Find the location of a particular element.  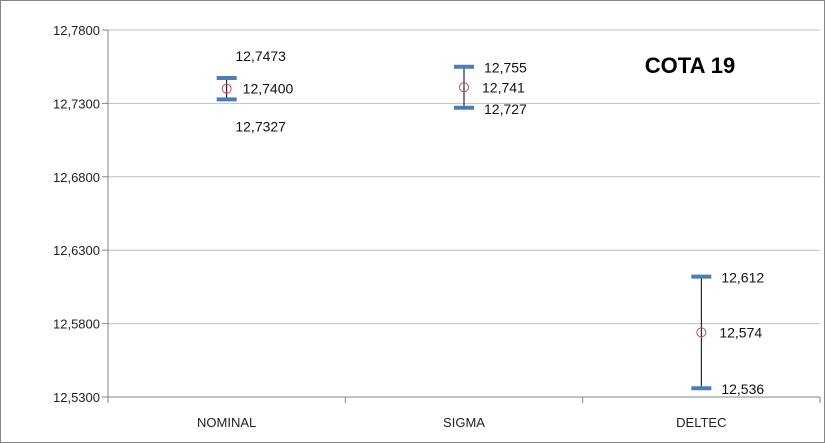

y-tick-label: 12,6800 is located at coordinates (76, 177).